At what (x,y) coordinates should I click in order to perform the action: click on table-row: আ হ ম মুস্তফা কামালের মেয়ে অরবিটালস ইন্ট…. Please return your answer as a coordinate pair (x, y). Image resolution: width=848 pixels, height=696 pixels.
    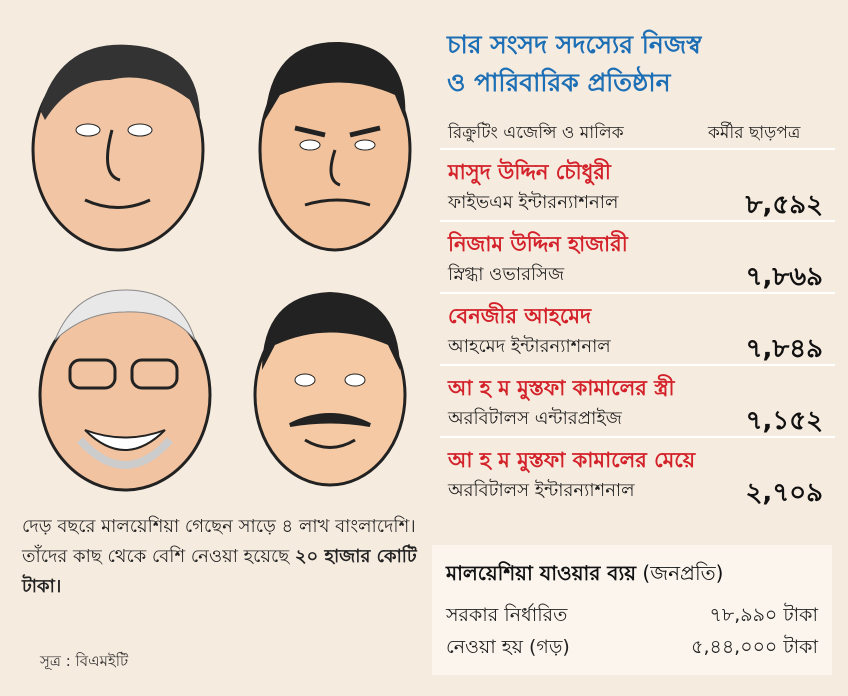
    Looking at the image, I should click on (637, 472).